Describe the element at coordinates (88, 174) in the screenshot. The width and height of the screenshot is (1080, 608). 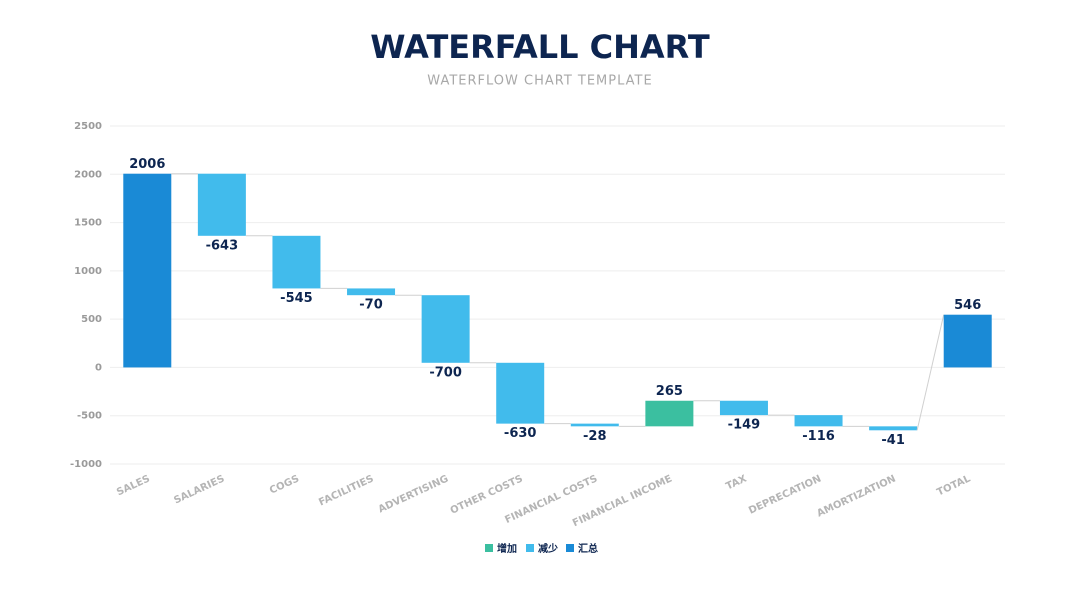
I see `y-tick-label: 2000` at that location.